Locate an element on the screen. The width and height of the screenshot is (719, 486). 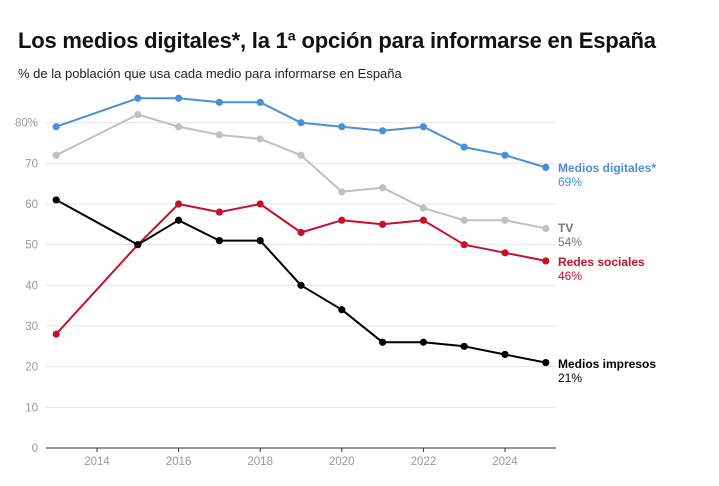
x-tick-label: 2022 is located at coordinates (424, 462).